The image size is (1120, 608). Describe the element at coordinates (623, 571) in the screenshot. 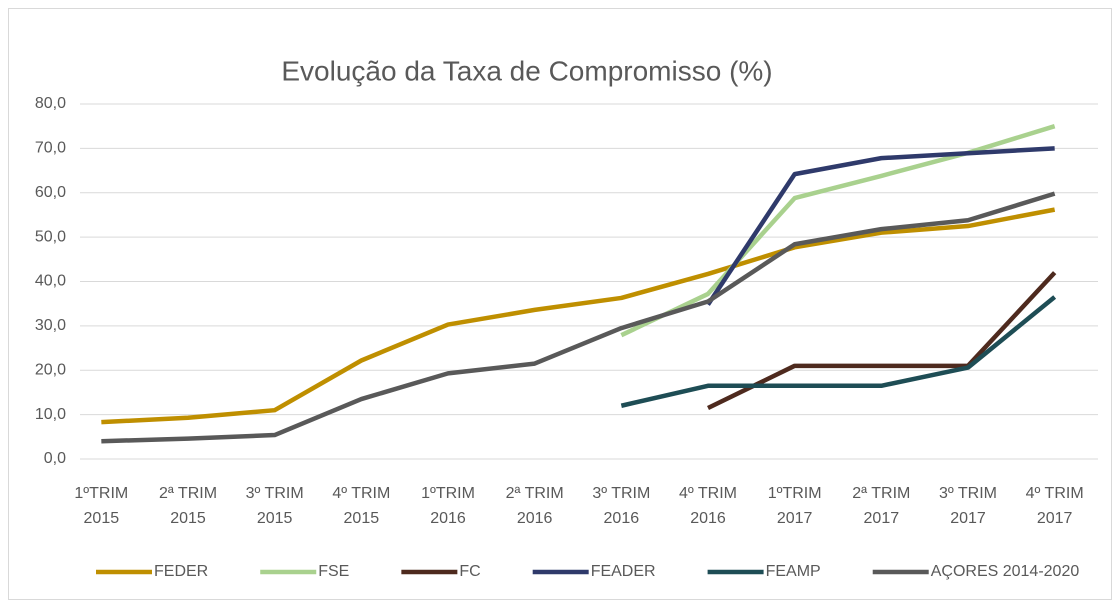

I see `legend-label: FEADER` at that location.